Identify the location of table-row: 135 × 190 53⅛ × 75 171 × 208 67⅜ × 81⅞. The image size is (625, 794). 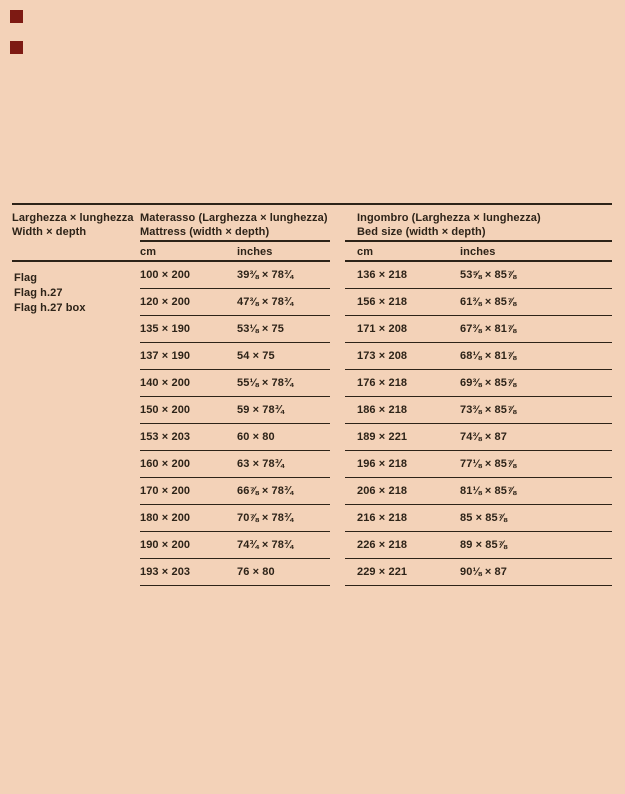
(312, 329).